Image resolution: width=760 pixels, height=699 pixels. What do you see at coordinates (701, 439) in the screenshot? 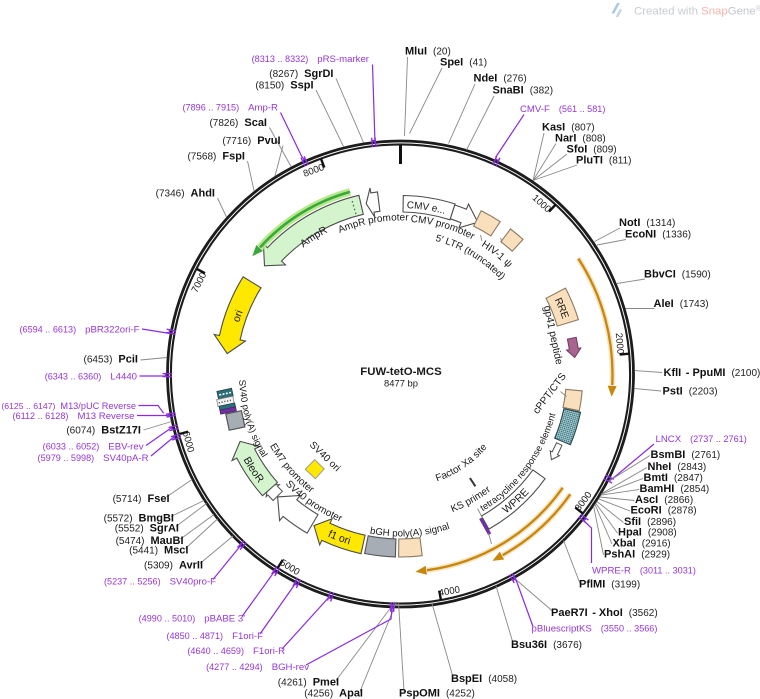
I see `svg-text:LNCX(2737 .. 2761): LNCX (2737 .. 2761)` at bounding box center [701, 439].